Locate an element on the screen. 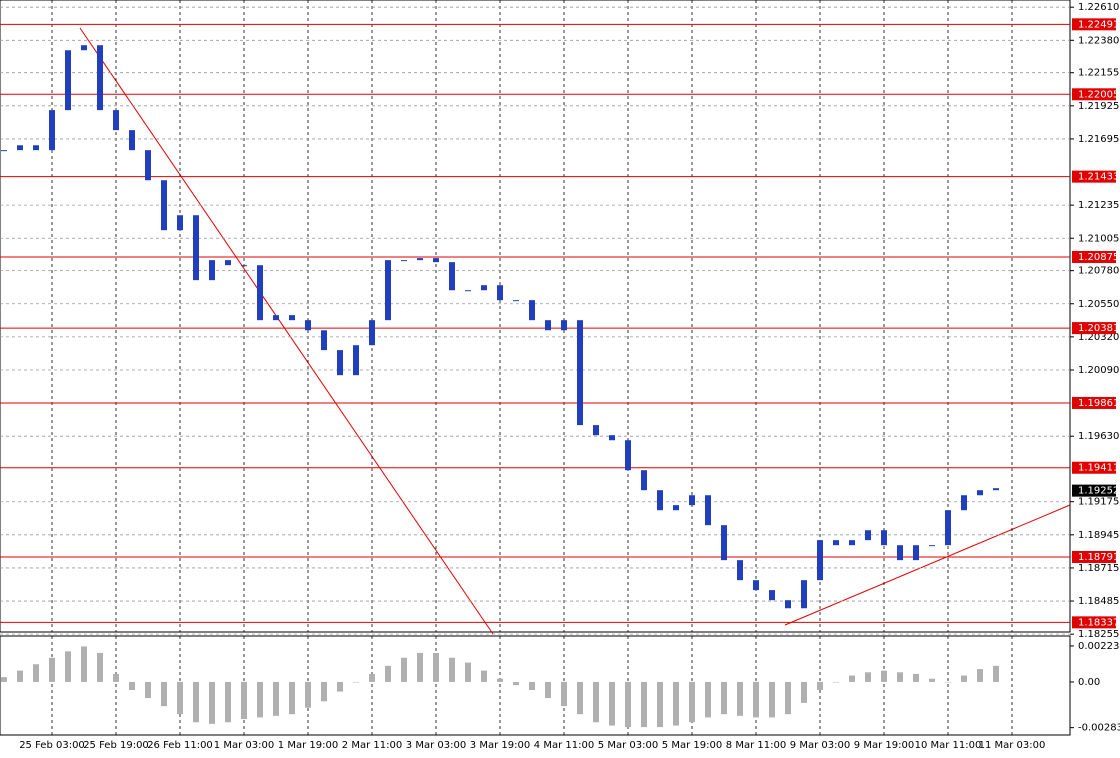 Image resolution: width=1120 pixels, height=758 pixels. level-label: 1.21433 is located at coordinates (1098, 177).